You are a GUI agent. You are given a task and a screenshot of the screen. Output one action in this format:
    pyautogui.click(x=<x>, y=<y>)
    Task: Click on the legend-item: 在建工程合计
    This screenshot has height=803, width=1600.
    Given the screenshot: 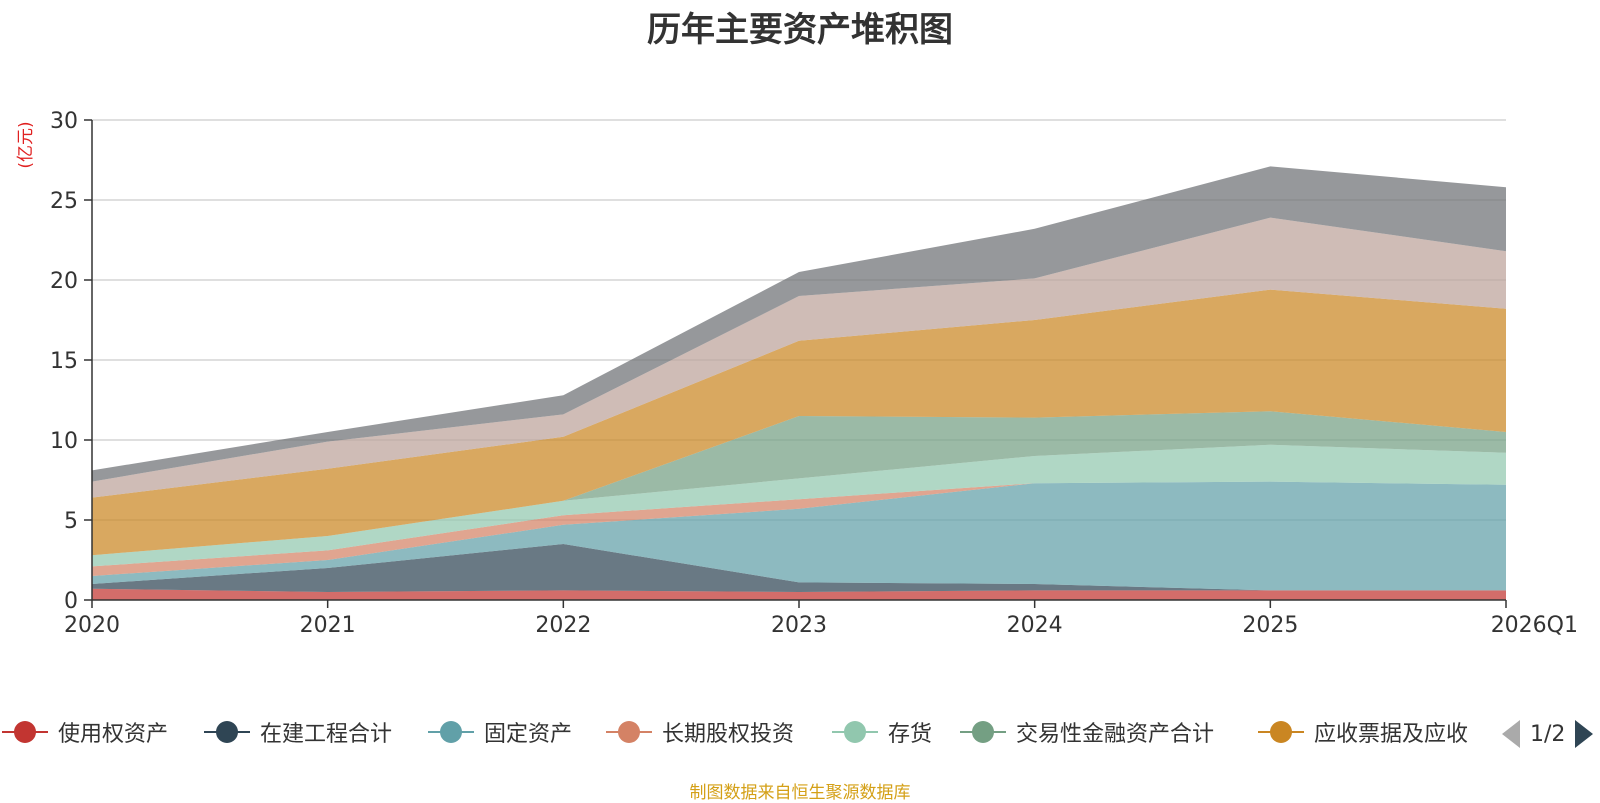 What is the action you would take?
    pyautogui.click(x=297, y=732)
    